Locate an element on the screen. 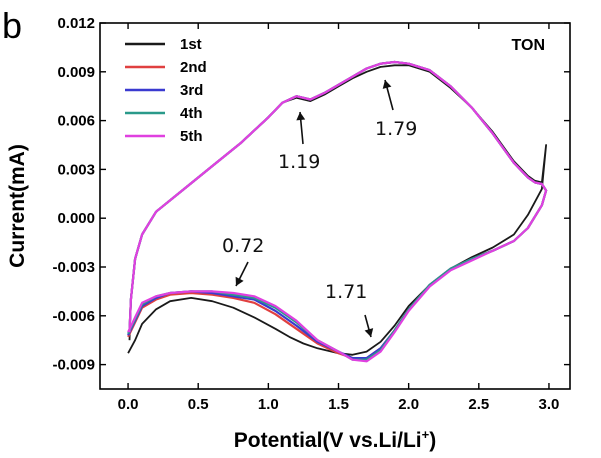  x-tick-label: 2.0 is located at coordinates (408, 404).